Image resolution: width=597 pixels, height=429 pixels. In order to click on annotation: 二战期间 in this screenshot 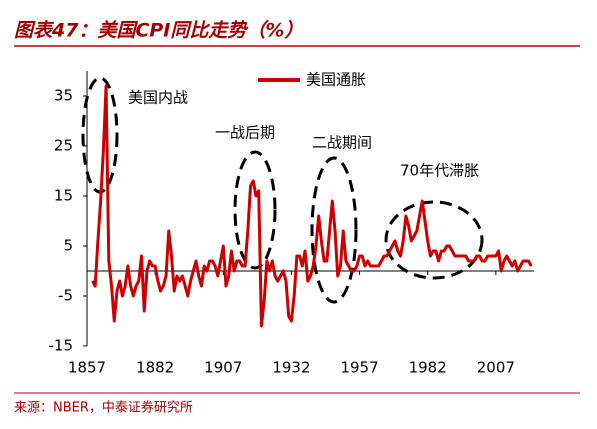, I will do `click(342, 143)`.